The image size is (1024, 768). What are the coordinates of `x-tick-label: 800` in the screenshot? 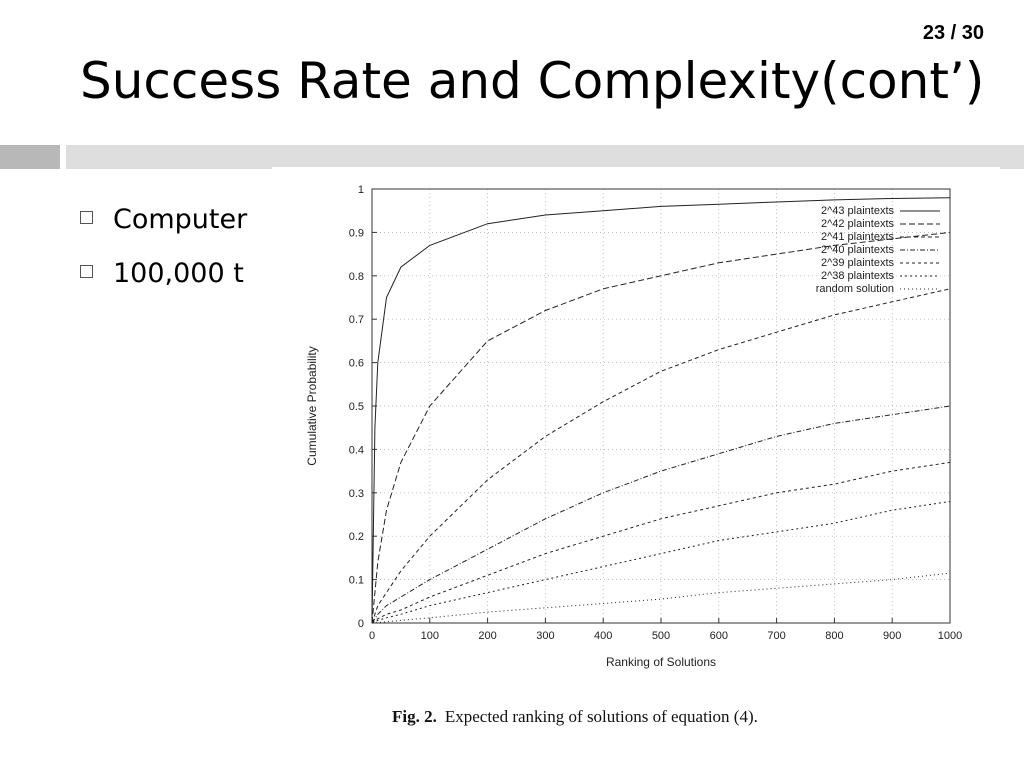 It's located at (834, 636).